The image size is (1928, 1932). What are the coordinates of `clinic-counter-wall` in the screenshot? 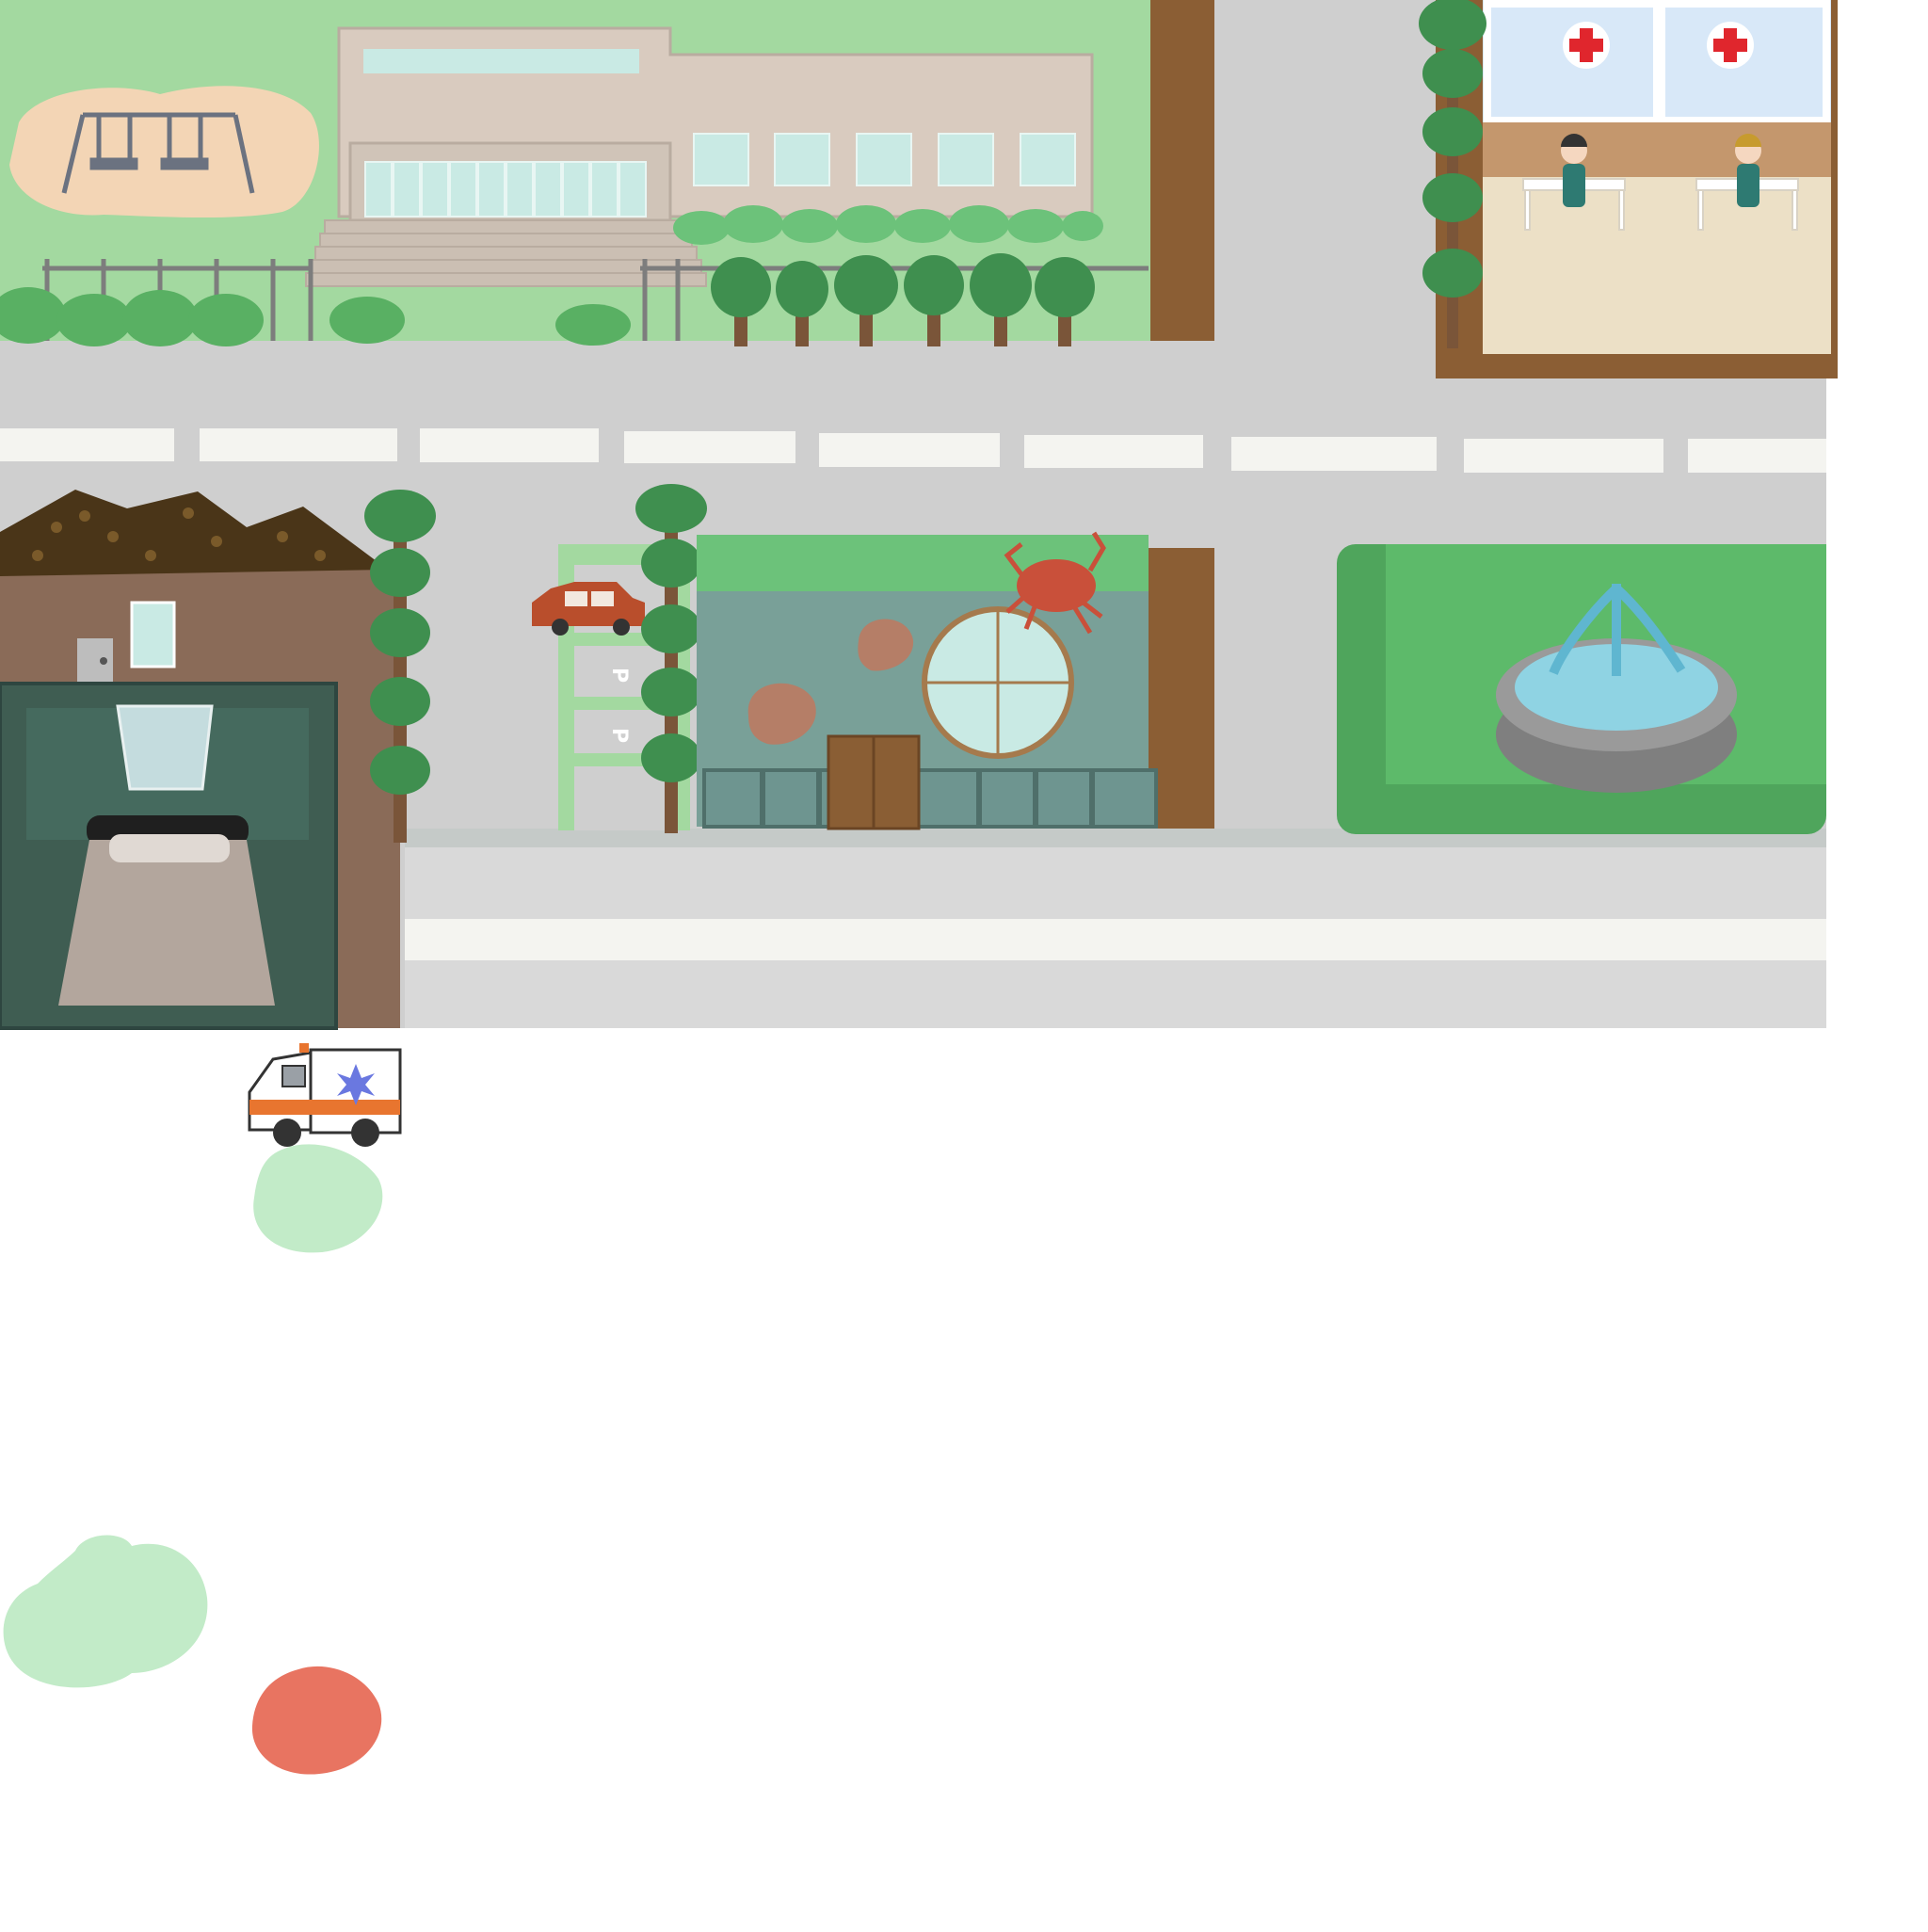 It's located at (1657, 149).